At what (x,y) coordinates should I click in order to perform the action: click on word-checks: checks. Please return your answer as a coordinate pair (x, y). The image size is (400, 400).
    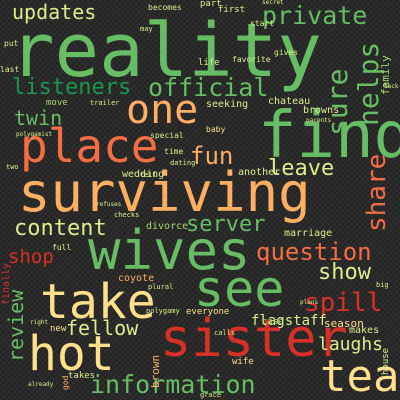
    Looking at the image, I should click on (127, 215).